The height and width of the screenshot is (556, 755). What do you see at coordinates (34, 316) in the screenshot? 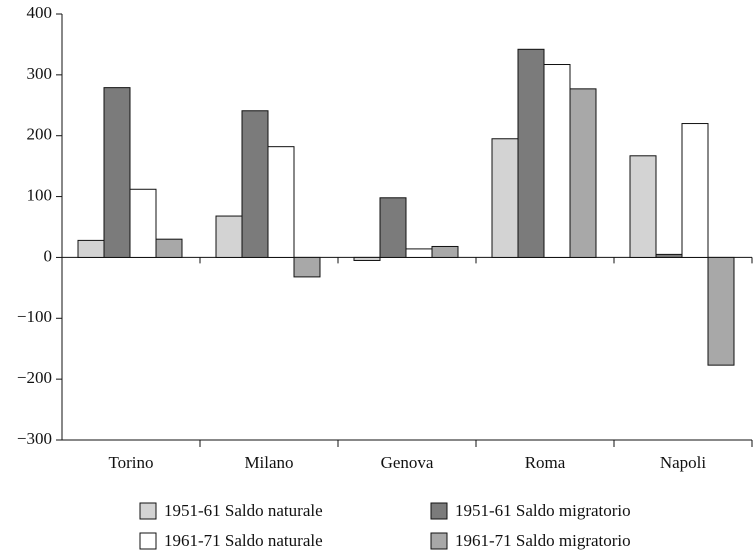
I see `y-tick-label: −100` at bounding box center [34, 316].